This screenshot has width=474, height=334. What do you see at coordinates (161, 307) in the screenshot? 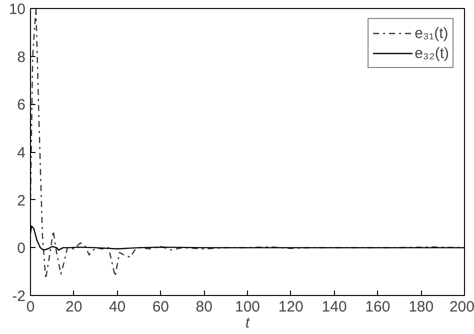
I see `x-tick-label: 60` at bounding box center [161, 307].